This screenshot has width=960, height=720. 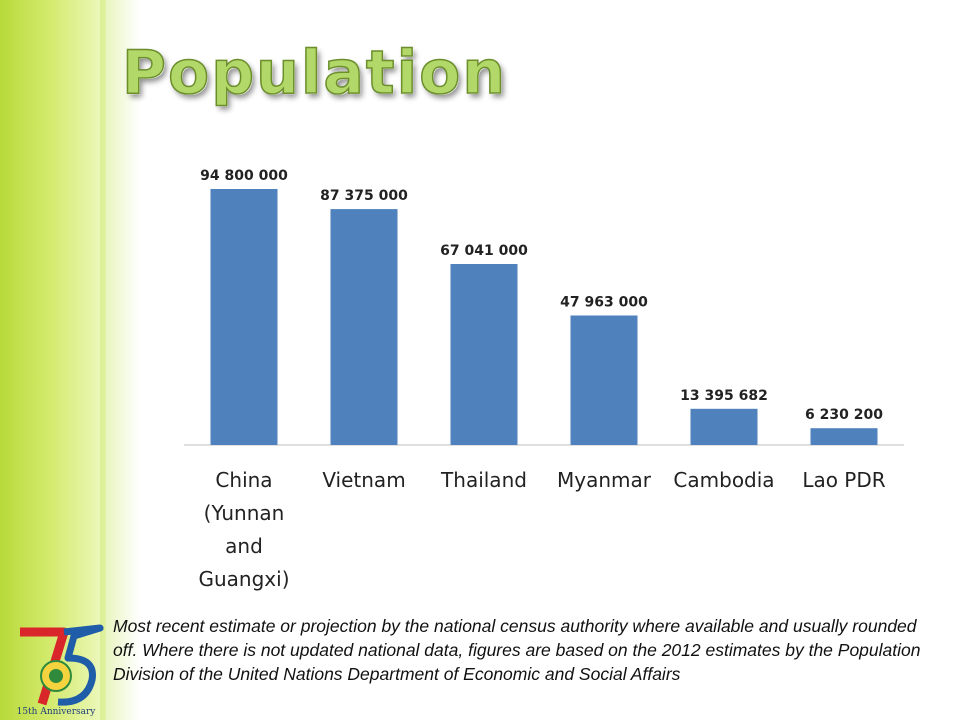 What do you see at coordinates (724, 396) in the screenshot?
I see `data-label-4: 13 395 682` at bounding box center [724, 396].